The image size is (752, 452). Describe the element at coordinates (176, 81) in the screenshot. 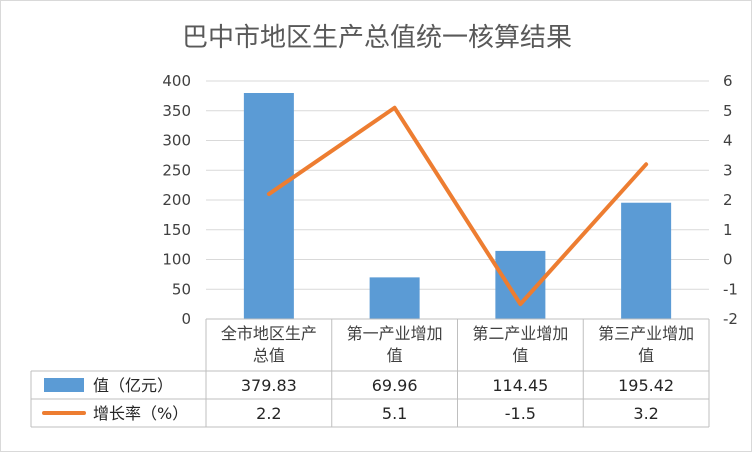

I see `left-tick-label: 400` at that location.